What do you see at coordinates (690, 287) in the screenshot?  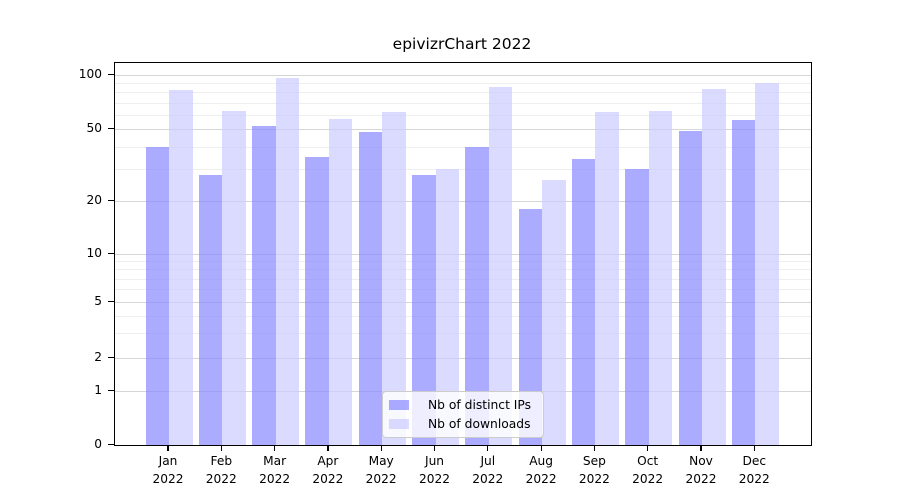 I see `bar-nb-of-distinct-ips-nov` at bounding box center [690, 287].